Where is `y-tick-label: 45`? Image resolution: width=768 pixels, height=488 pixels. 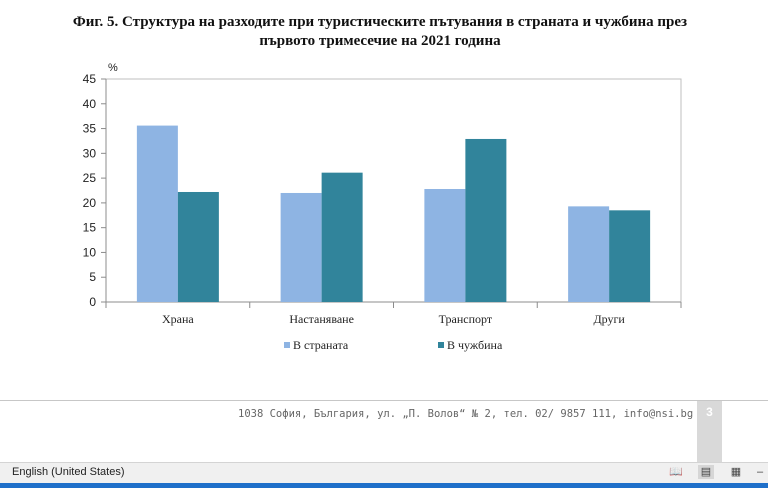 y-tick-label: 45 is located at coordinates (90, 79).